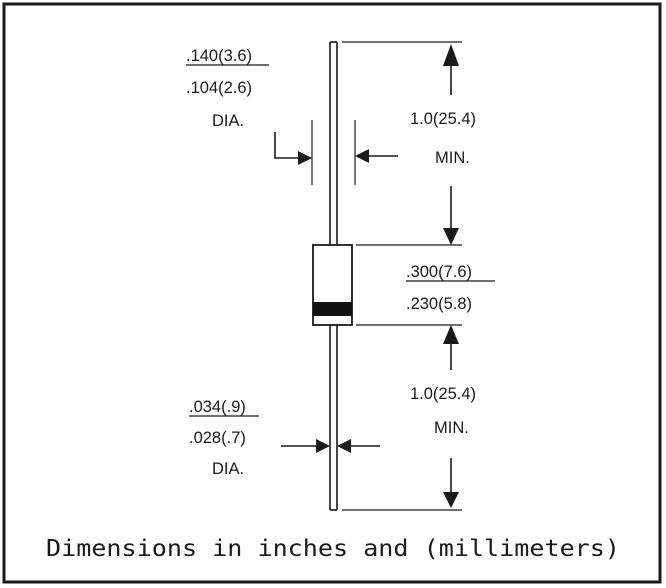 This screenshot has height=588, width=666. What do you see at coordinates (452, 158) in the screenshot?
I see `top-lead-length-note: MIN.` at bounding box center [452, 158].